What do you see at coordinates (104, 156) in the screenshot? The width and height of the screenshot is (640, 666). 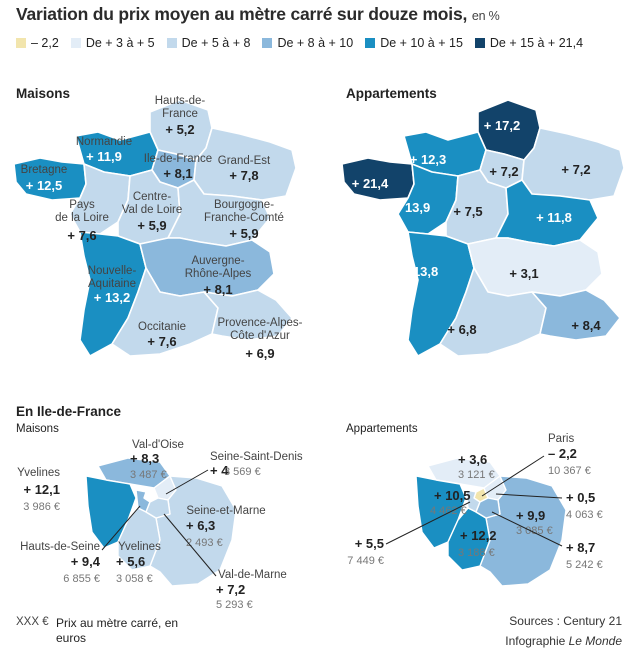 I see `region-value-normandie: + 11,9` at bounding box center [104, 156].